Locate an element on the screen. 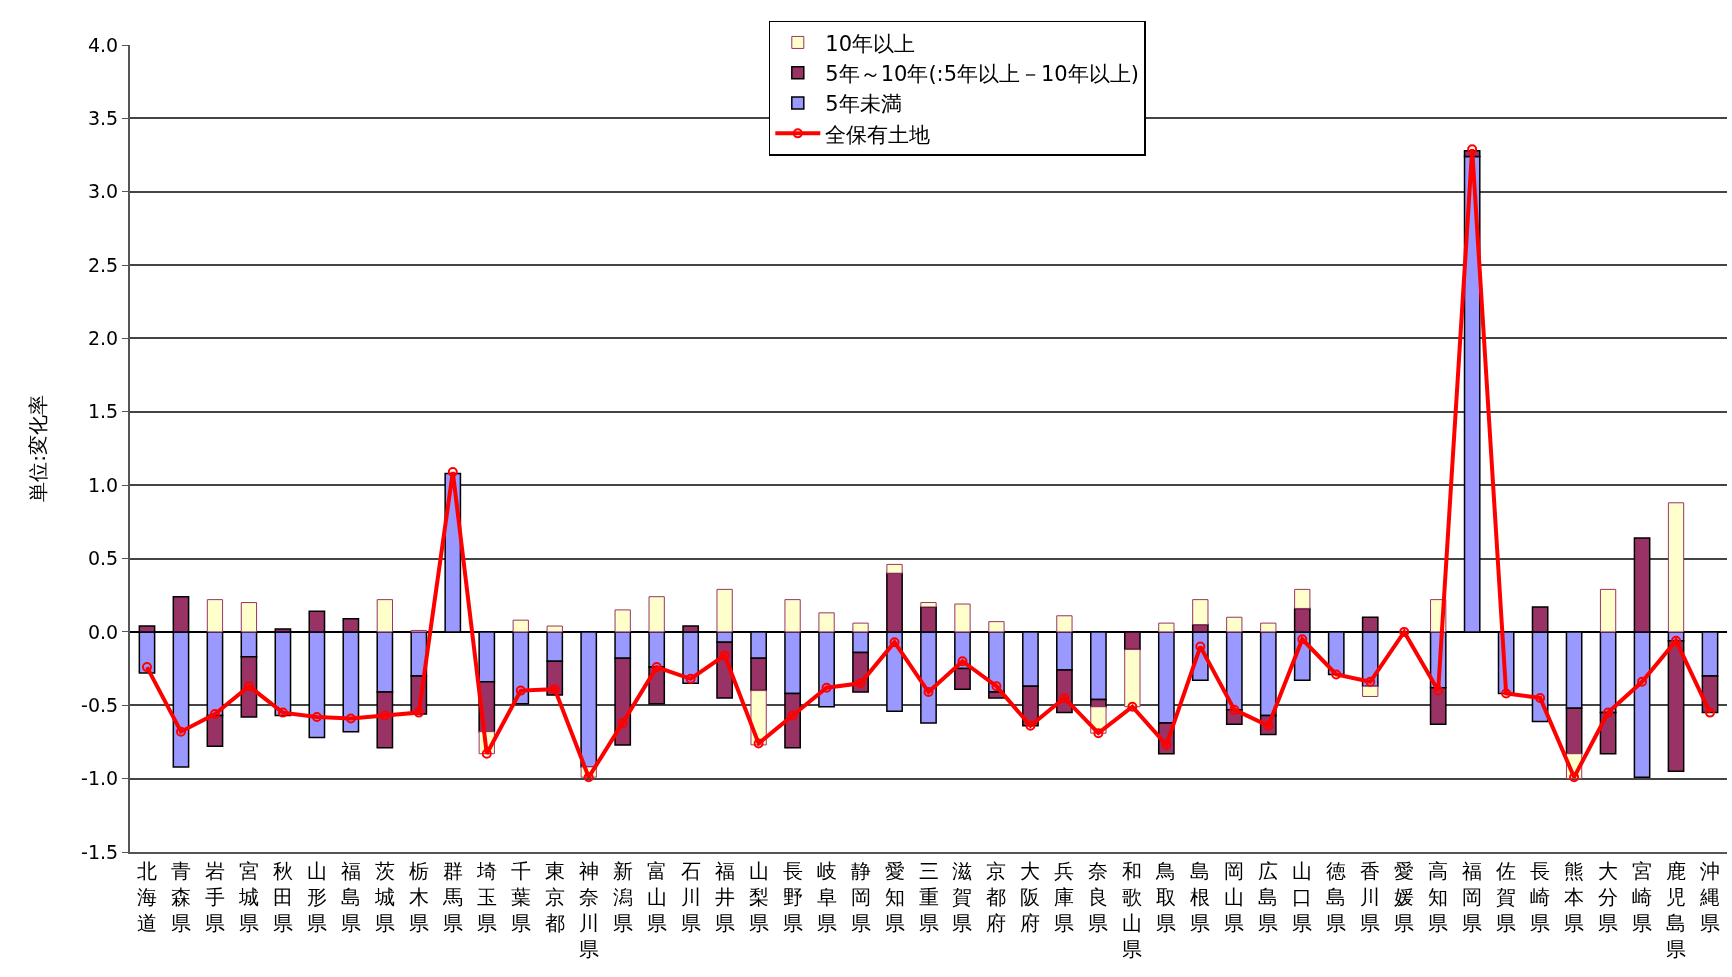 This screenshot has height=977, width=1732. x-tick-label: 鹿児島県 is located at coordinates (1676, 910).